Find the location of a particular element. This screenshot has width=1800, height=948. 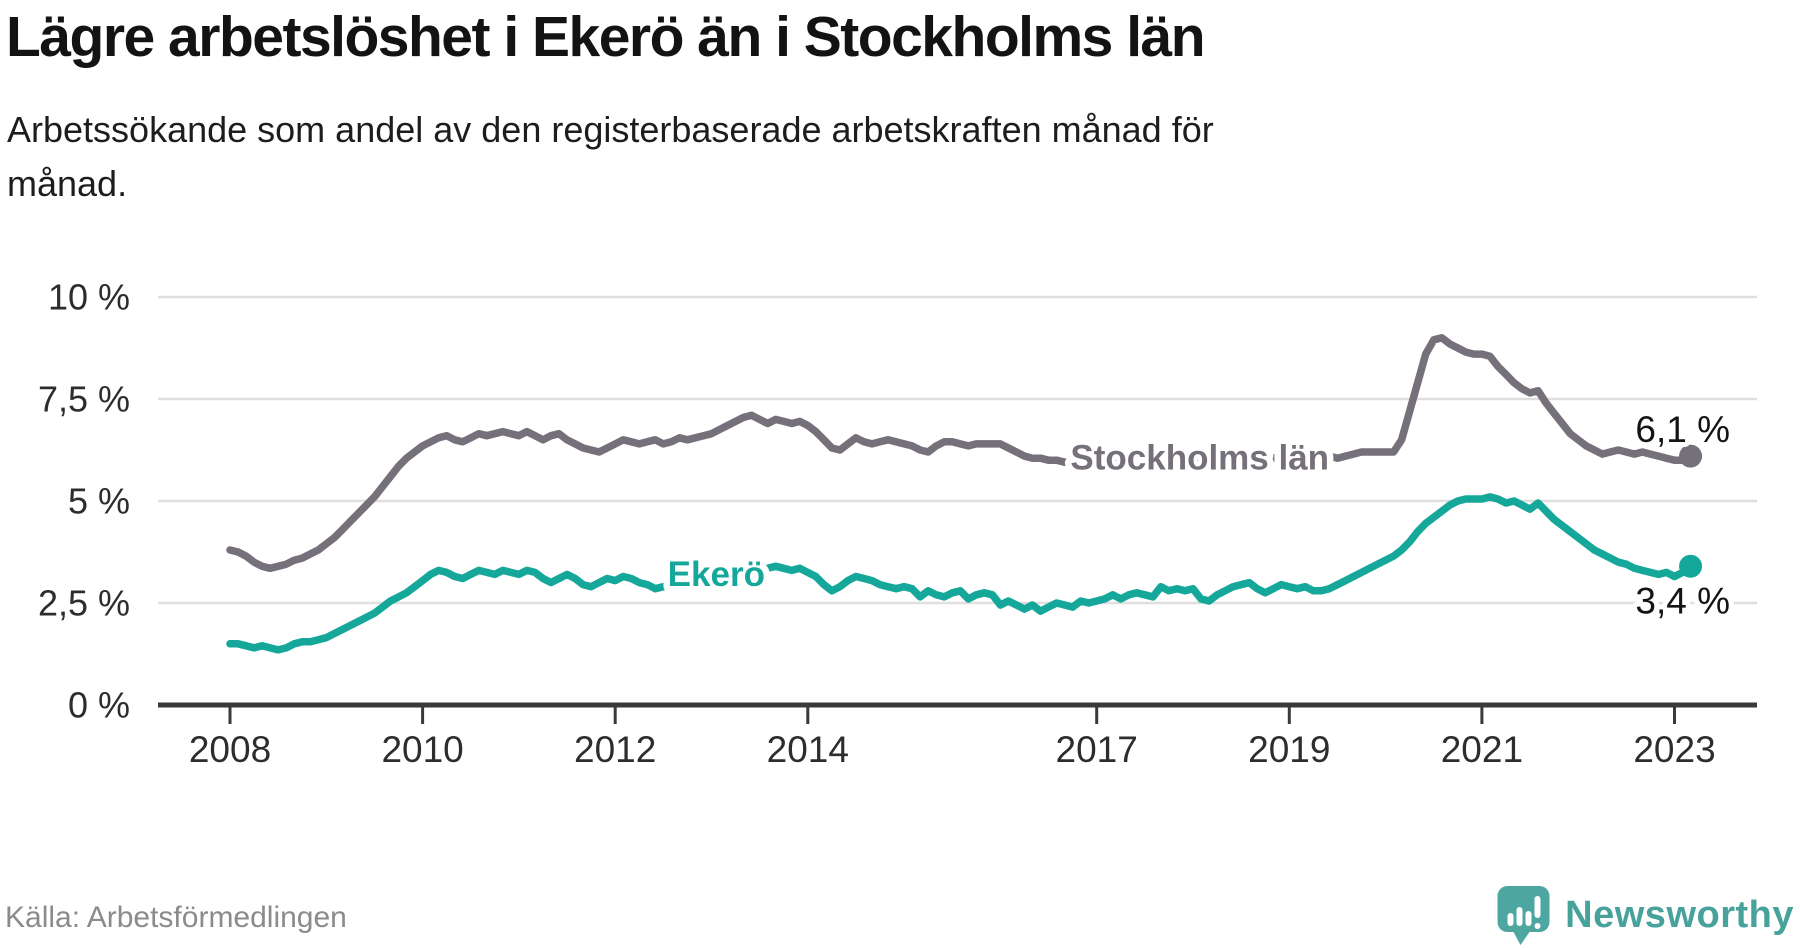

series-end-value-ekero: 3,4 % is located at coordinates (1682, 600).